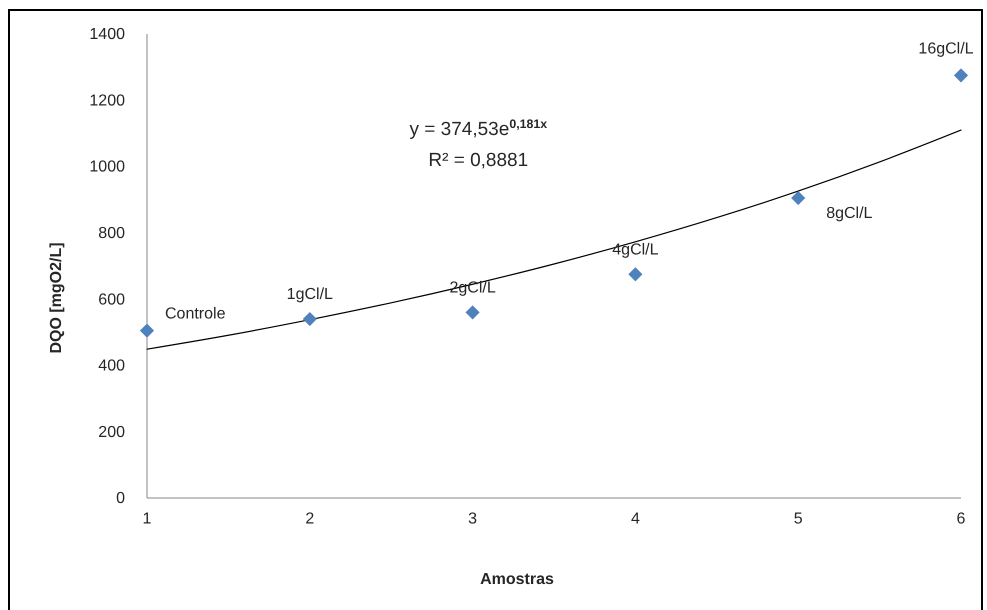 The height and width of the screenshot is (610, 987). Describe the element at coordinates (635, 249) in the screenshot. I see `annotation: 4gCl/L` at that location.